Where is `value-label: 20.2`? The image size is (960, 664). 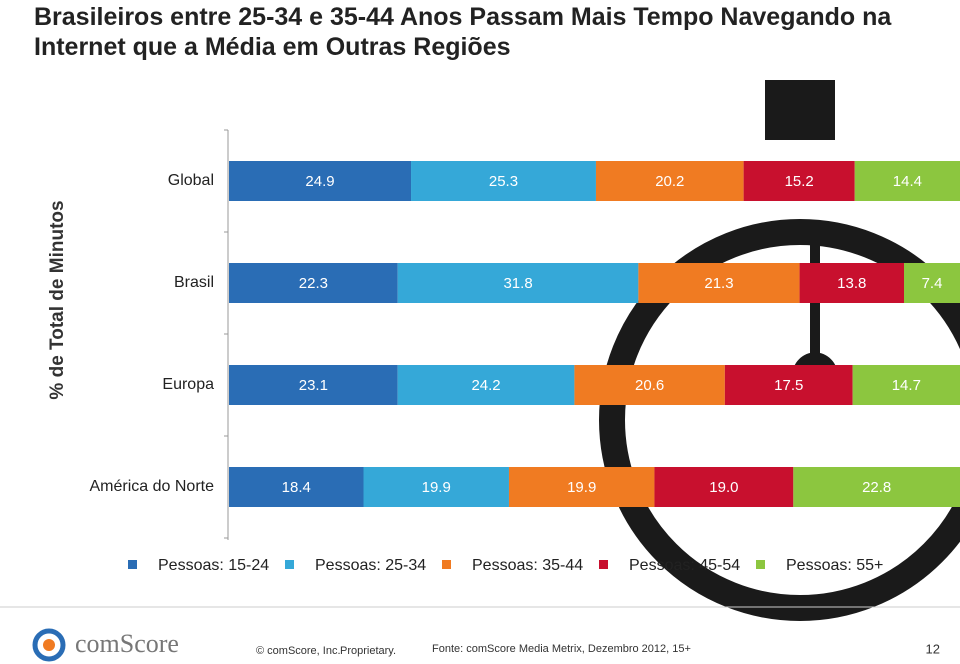
value-label: 20.2 is located at coordinates (669, 181).